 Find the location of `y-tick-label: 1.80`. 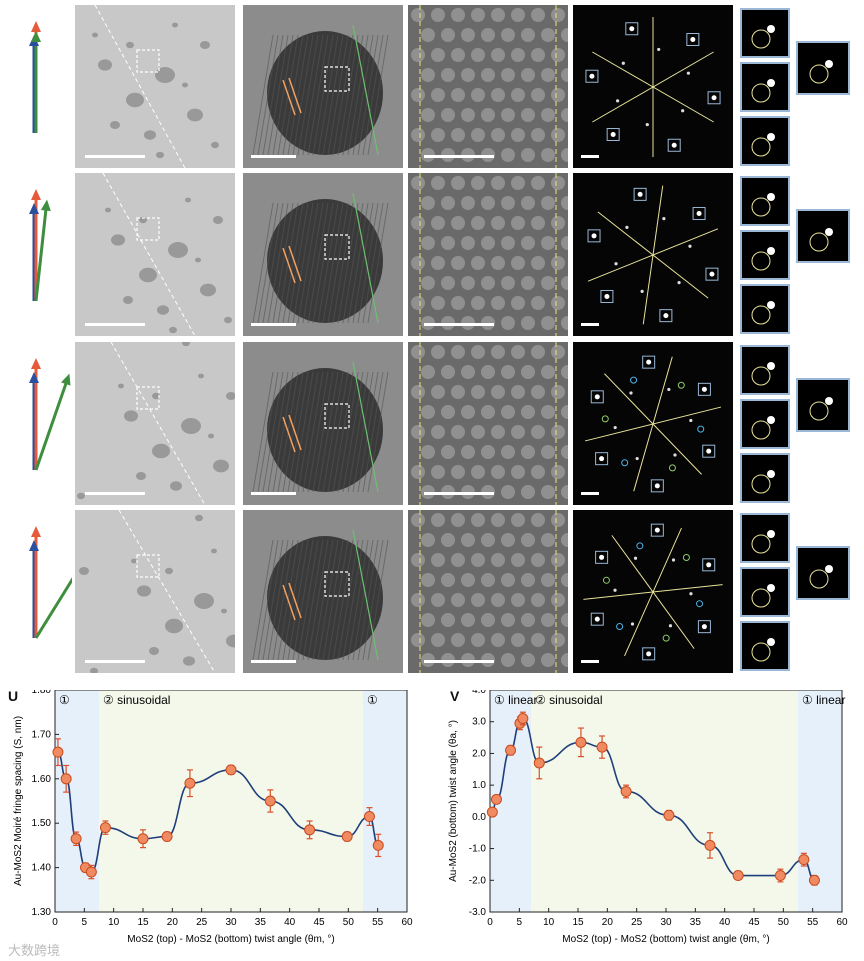

y-tick-label: 1.80 is located at coordinates (42, 693).